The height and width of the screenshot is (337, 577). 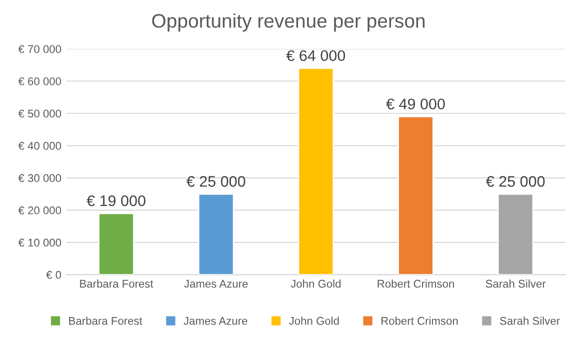 I want to click on x-tick-label: Barbara Forest, so click(x=117, y=284).